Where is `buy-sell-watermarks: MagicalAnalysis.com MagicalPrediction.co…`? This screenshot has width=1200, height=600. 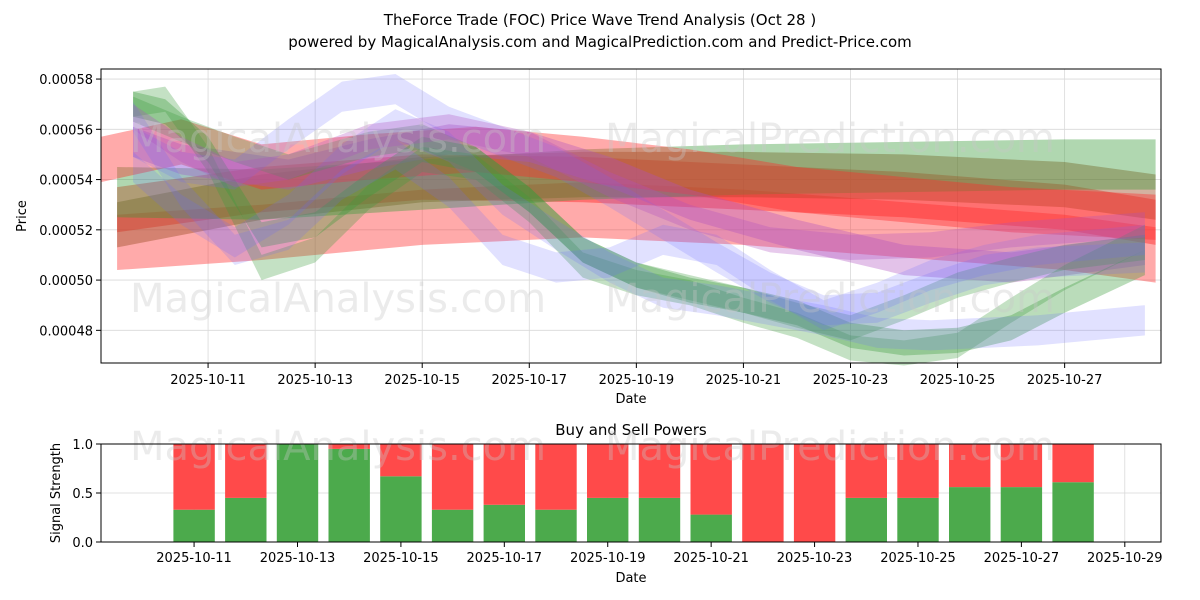 buy-sell-watermarks: MagicalAnalysis.com MagicalPrediction.co… is located at coordinates (592, 447).